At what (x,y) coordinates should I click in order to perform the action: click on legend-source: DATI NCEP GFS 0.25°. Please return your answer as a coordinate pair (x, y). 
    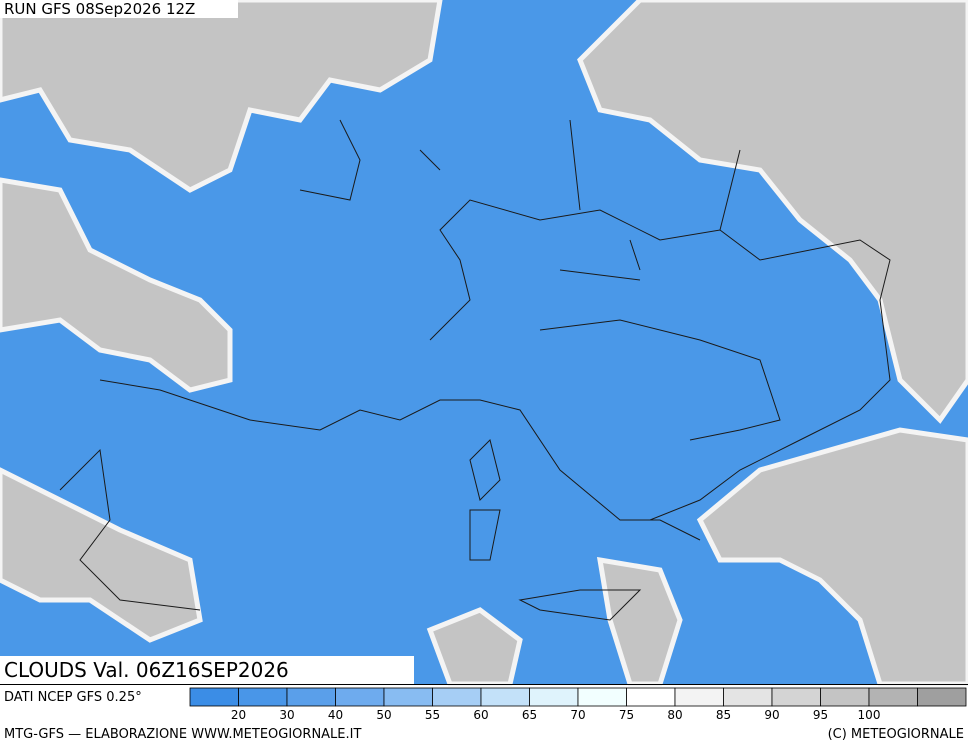
    Looking at the image, I should click on (73, 697).